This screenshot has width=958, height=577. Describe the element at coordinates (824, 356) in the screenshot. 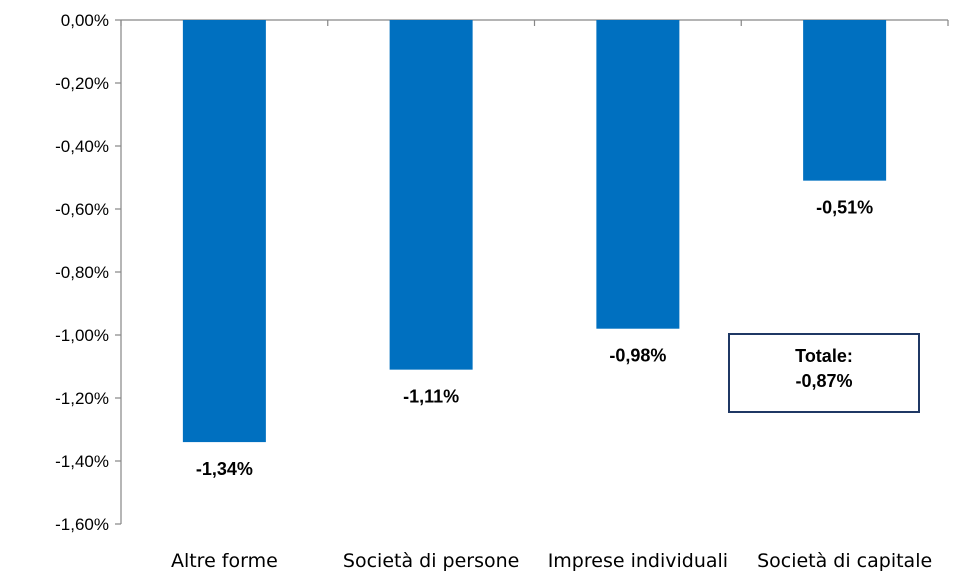

I see `total-annotation-label: Totale:` at that location.